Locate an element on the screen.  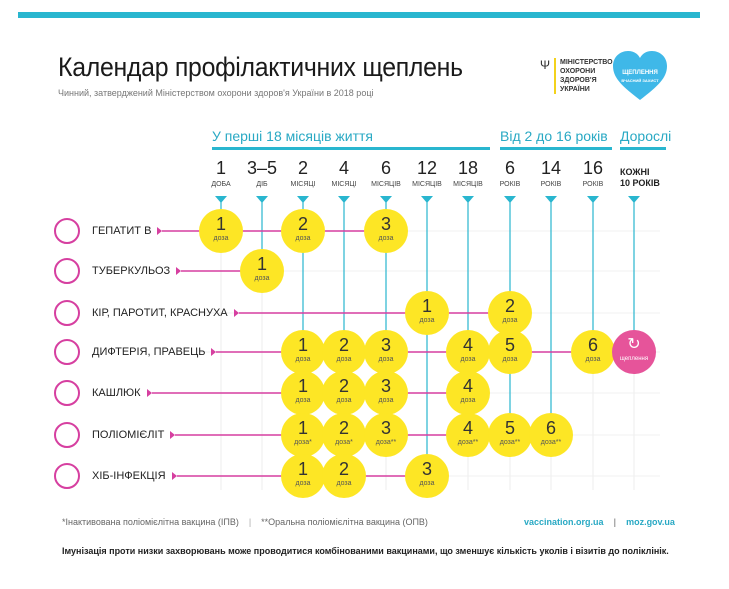
column-age: 14 is located at coordinates (551, 168).